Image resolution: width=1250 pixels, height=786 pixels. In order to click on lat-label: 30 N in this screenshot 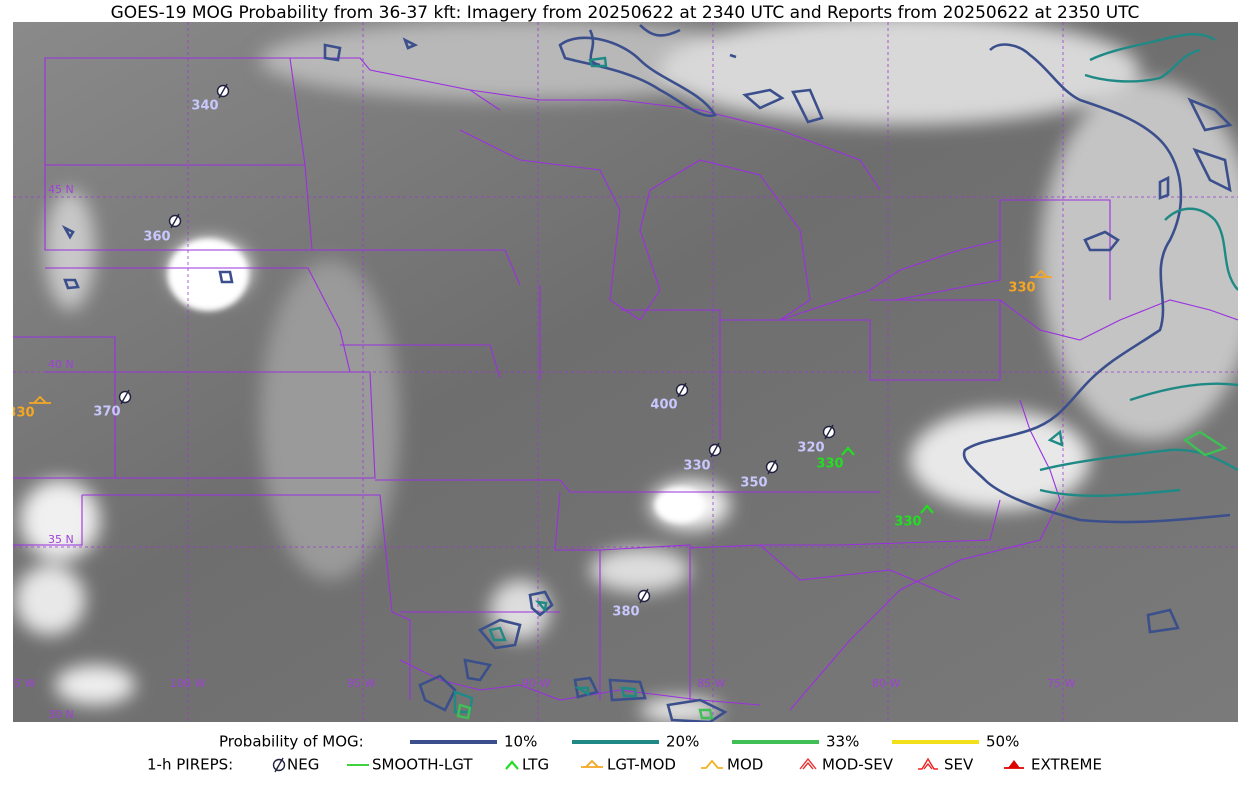, I will do `click(61, 714)`.